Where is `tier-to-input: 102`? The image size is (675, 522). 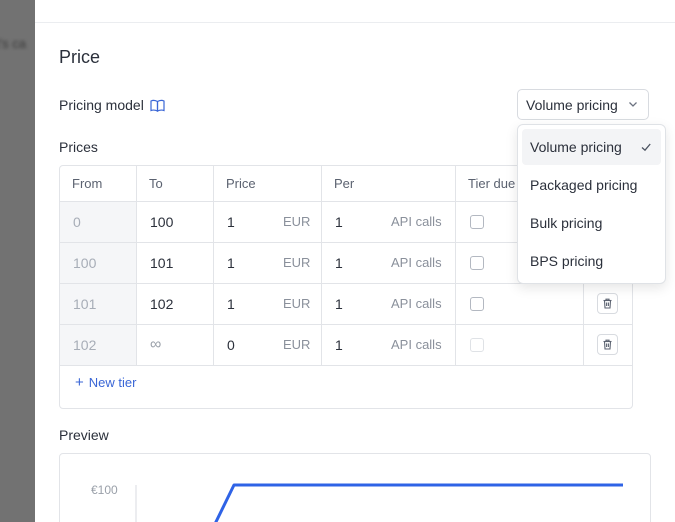
tier-to-input: 102 is located at coordinates (162, 304).